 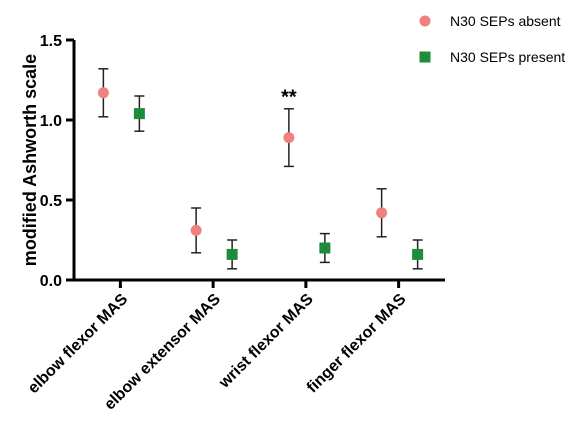 I want to click on x-tick-label: elbow flexor MAS, so click(x=78, y=344).